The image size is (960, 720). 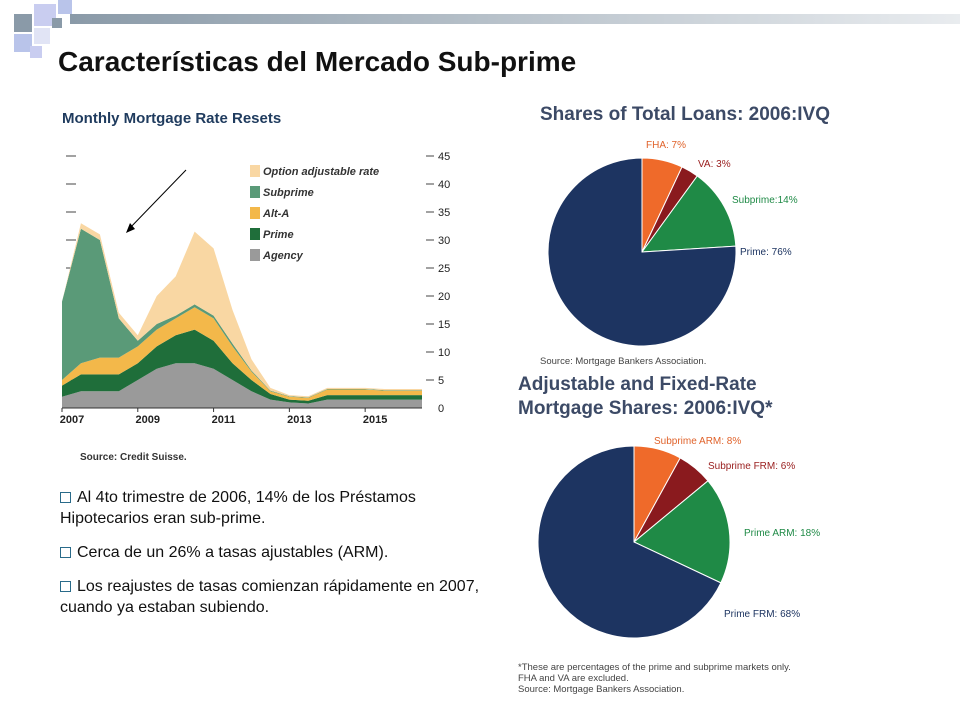 What do you see at coordinates (299, 420) in the screenshot?
I see `x-tick-label: 2013` at bounding box center [299, 420].